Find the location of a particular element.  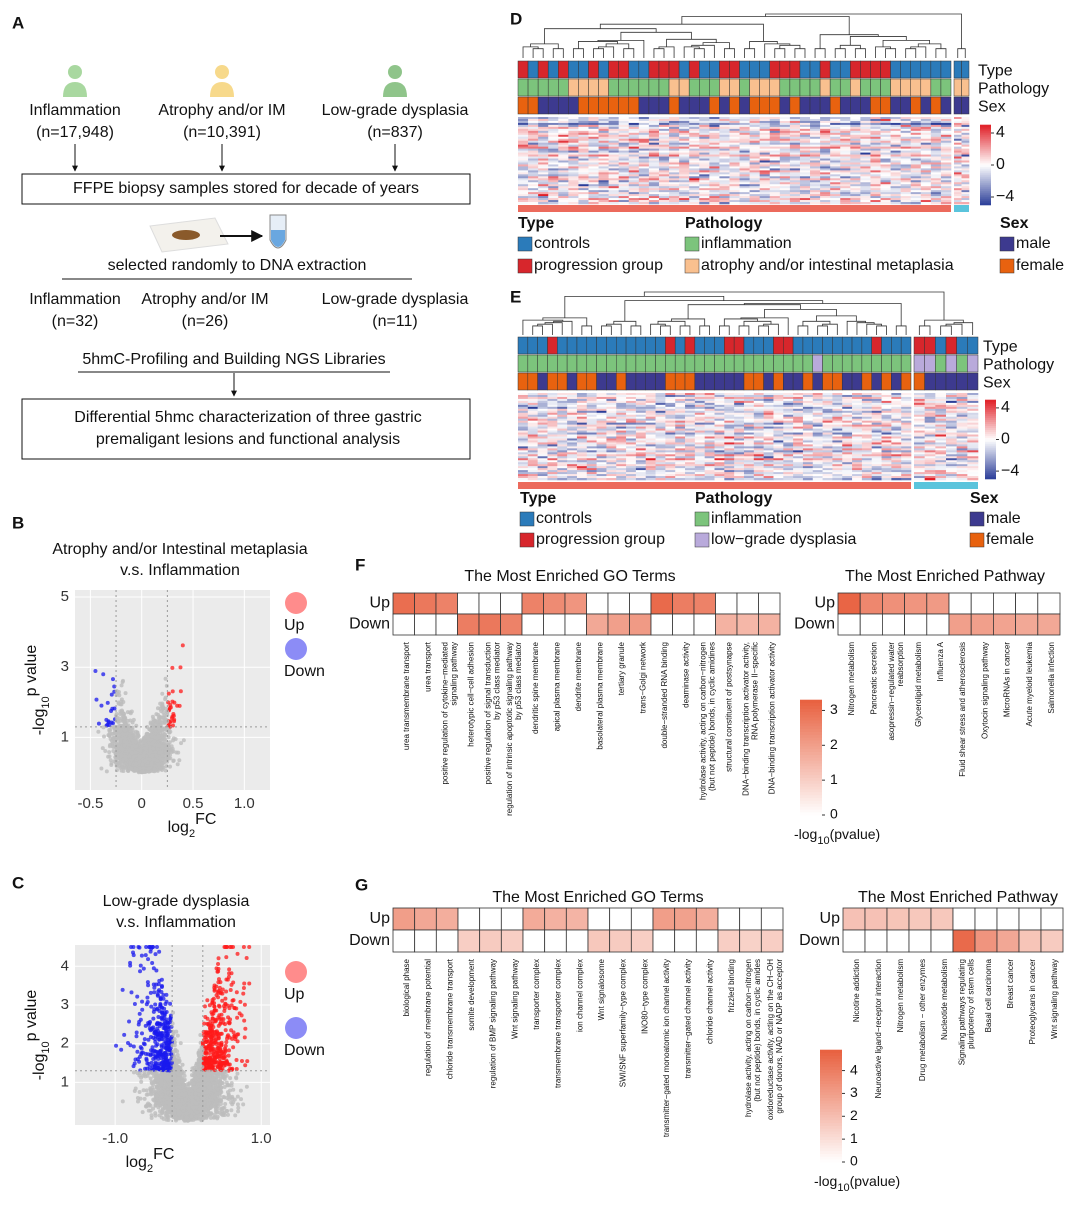

plot-title: Low-grade dysplasia is located at coordinates (176, 901).